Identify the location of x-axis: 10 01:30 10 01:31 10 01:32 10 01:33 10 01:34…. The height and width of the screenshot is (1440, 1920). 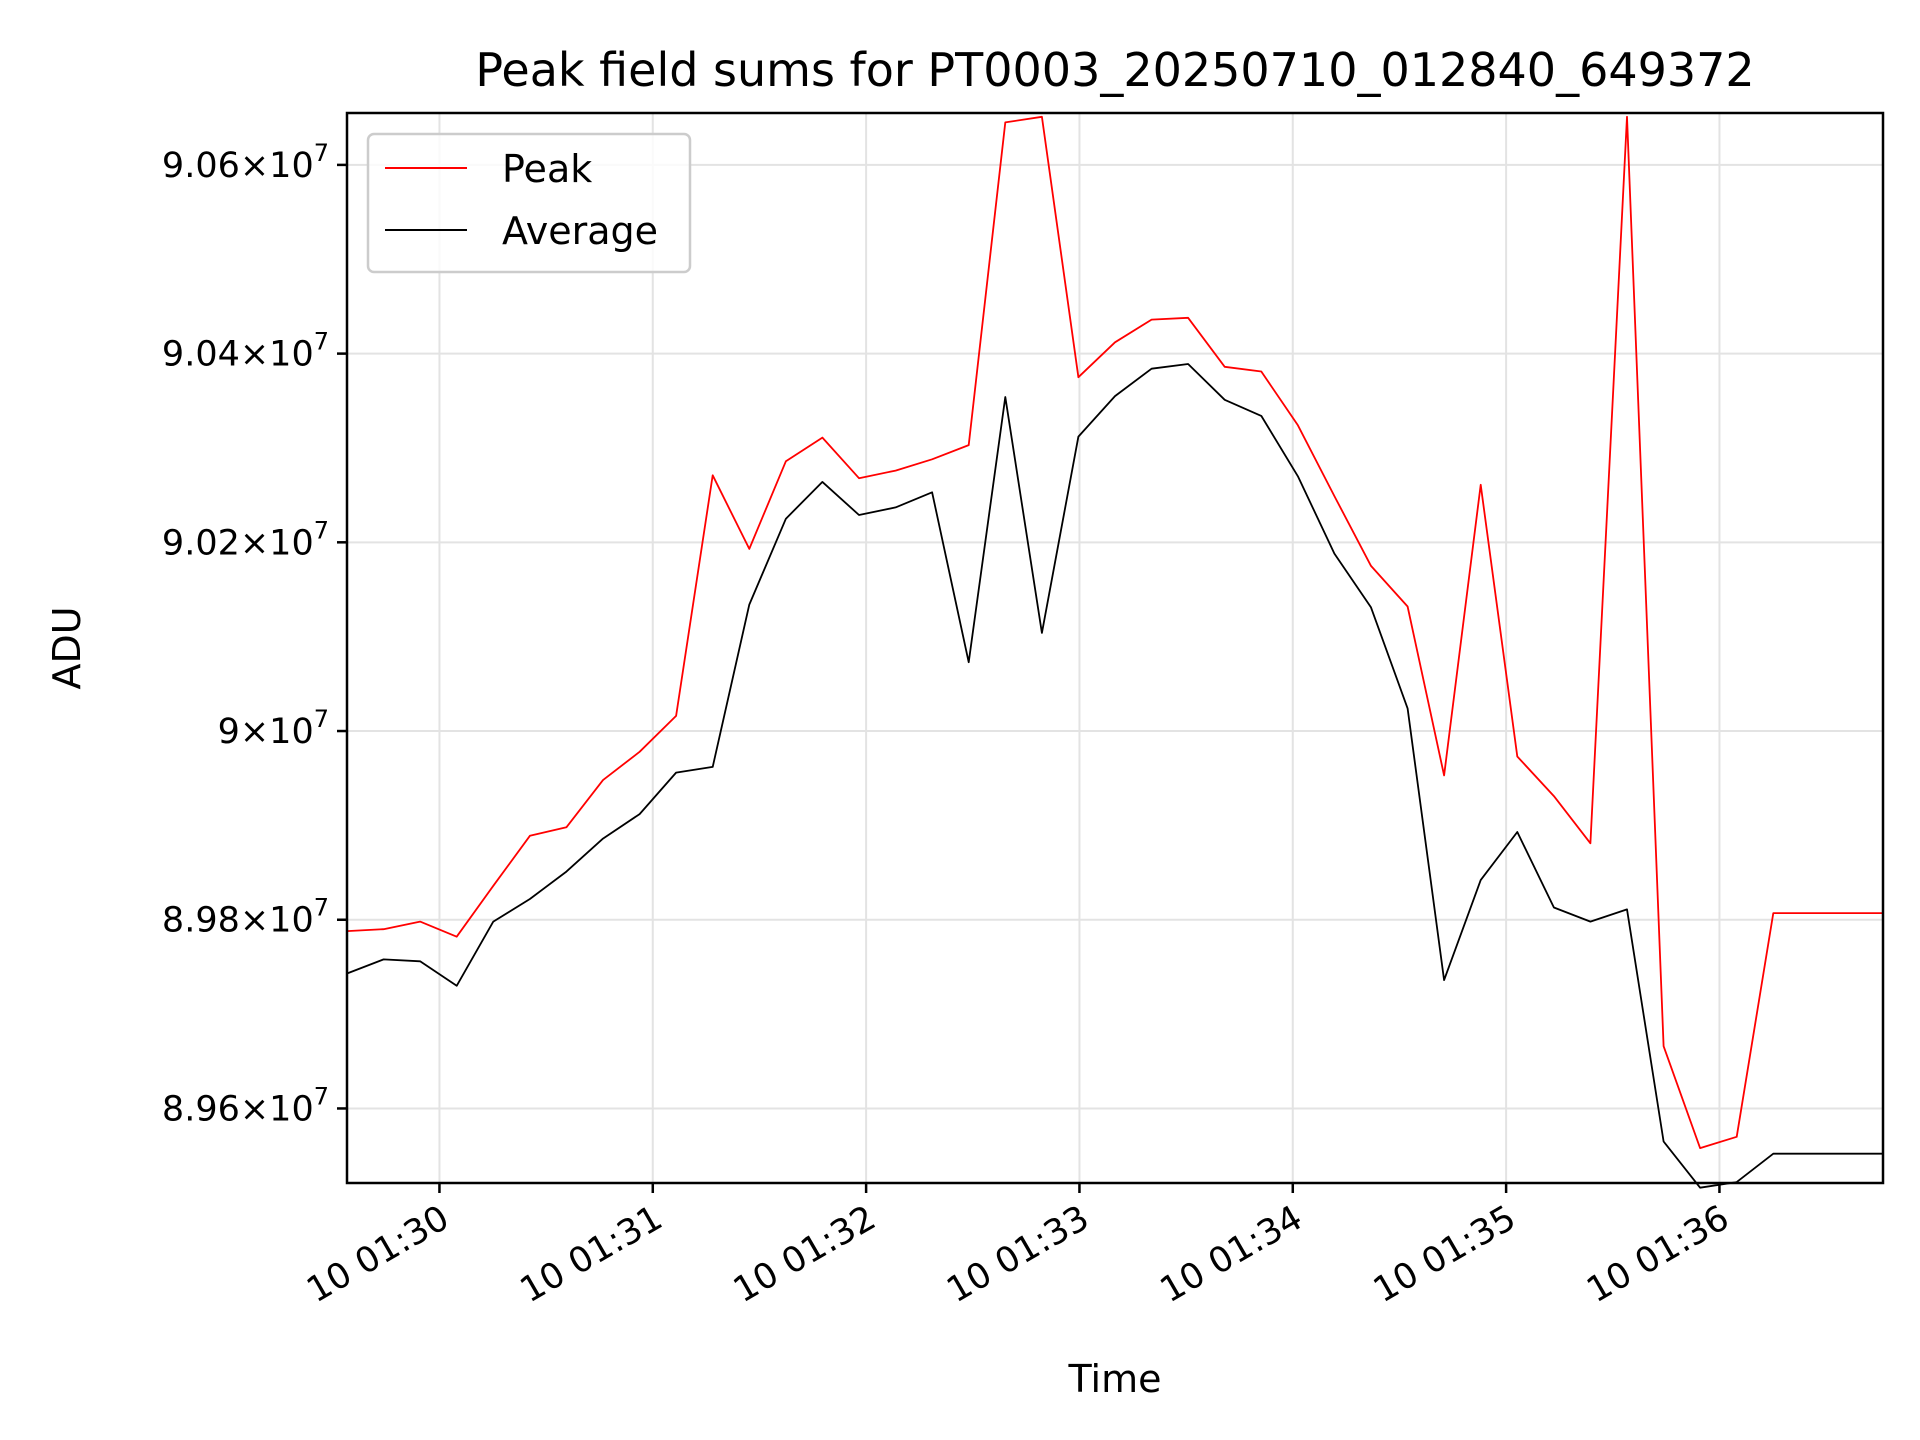
(1018, 1247).